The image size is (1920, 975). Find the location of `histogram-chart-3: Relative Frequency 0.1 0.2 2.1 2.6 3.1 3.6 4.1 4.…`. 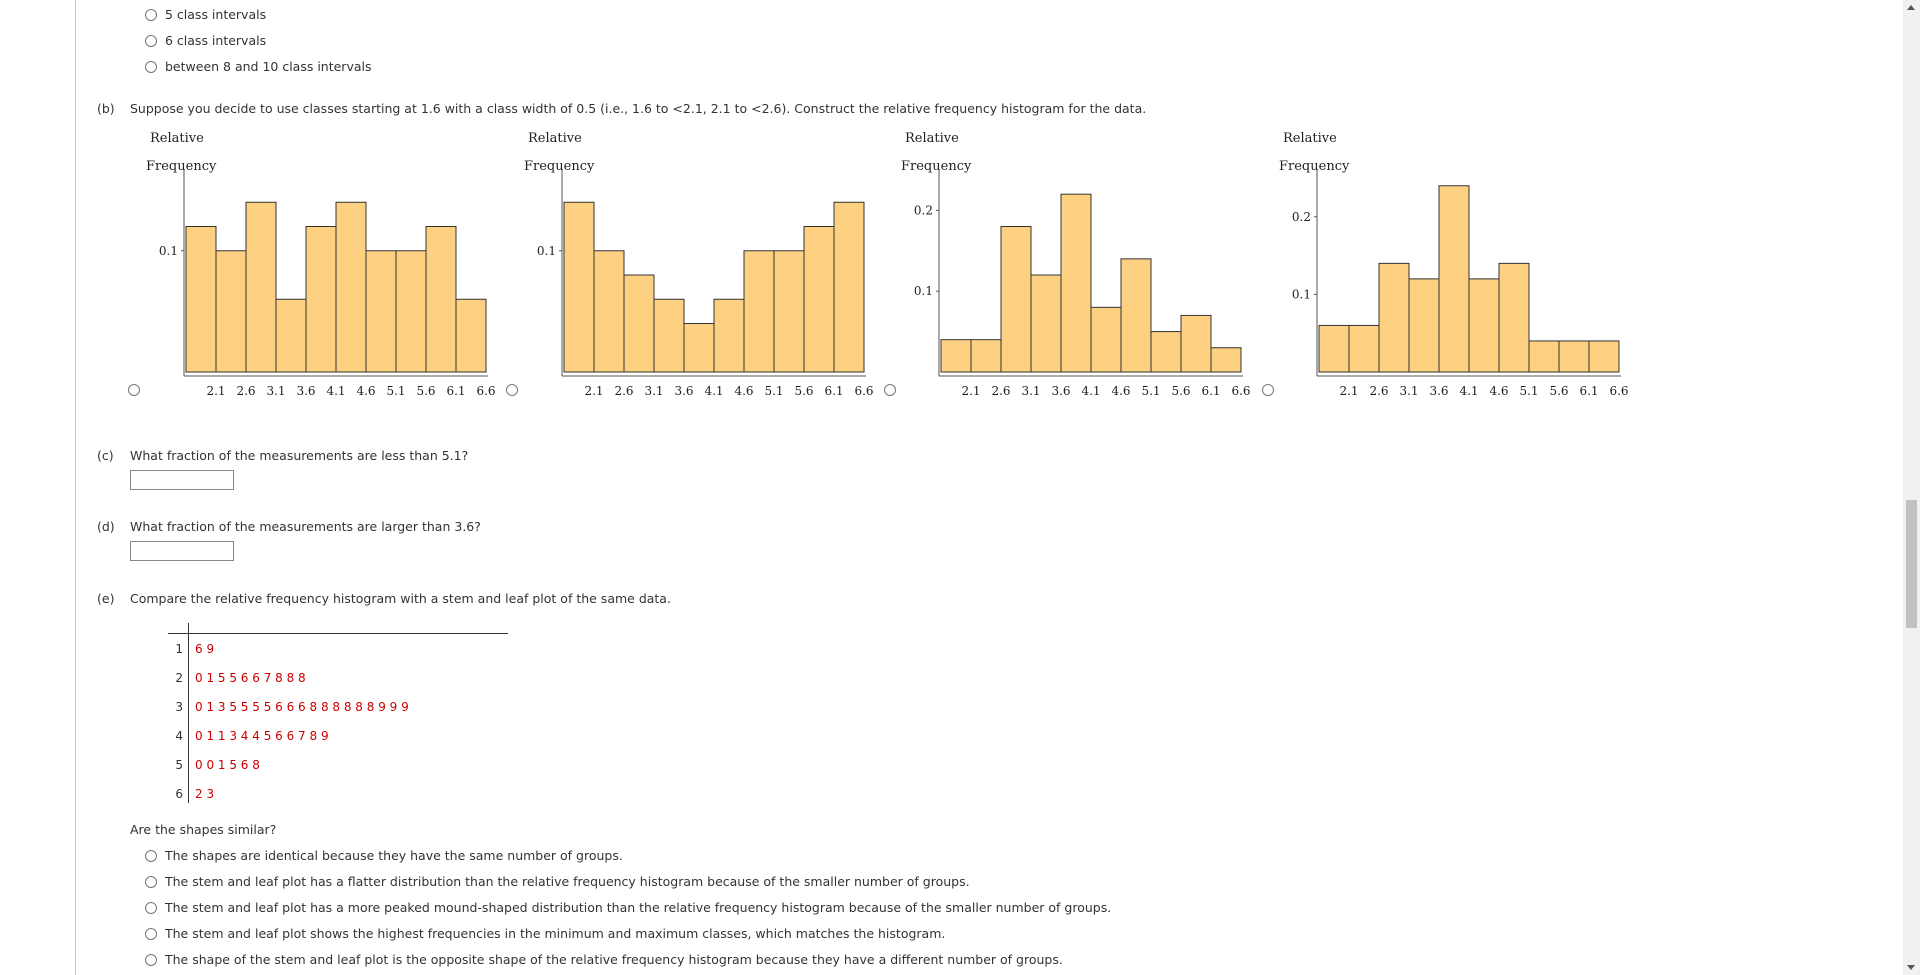

histogram-chart-3: Relative Frequency 0.1 0.2 2.1 2.6 3.1 3.6 4.1 4.… is located at coordinates (1076, 264).